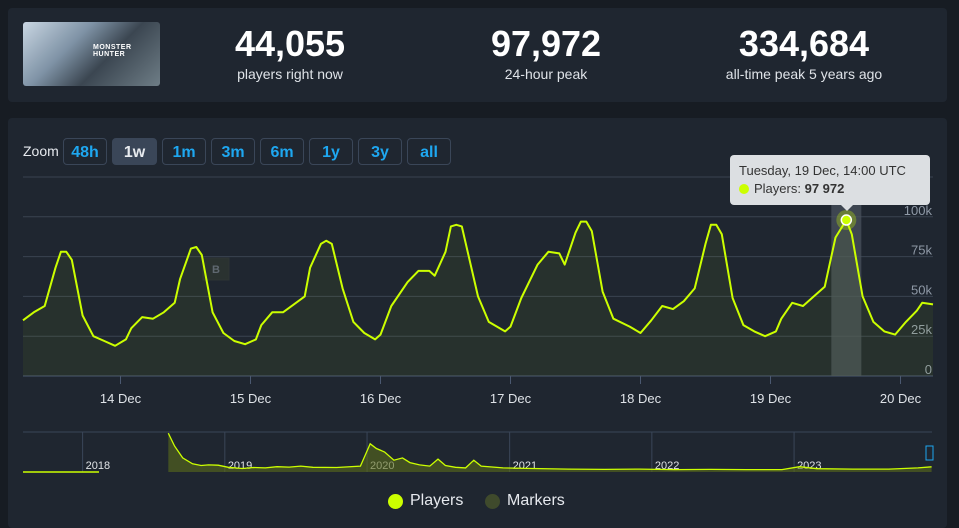 This screenshot has height=528, width=959. Describe the element at coordinates (112, 51) in the screenshot. I see `cover-logo: MONSTER HUNTER` at that location.